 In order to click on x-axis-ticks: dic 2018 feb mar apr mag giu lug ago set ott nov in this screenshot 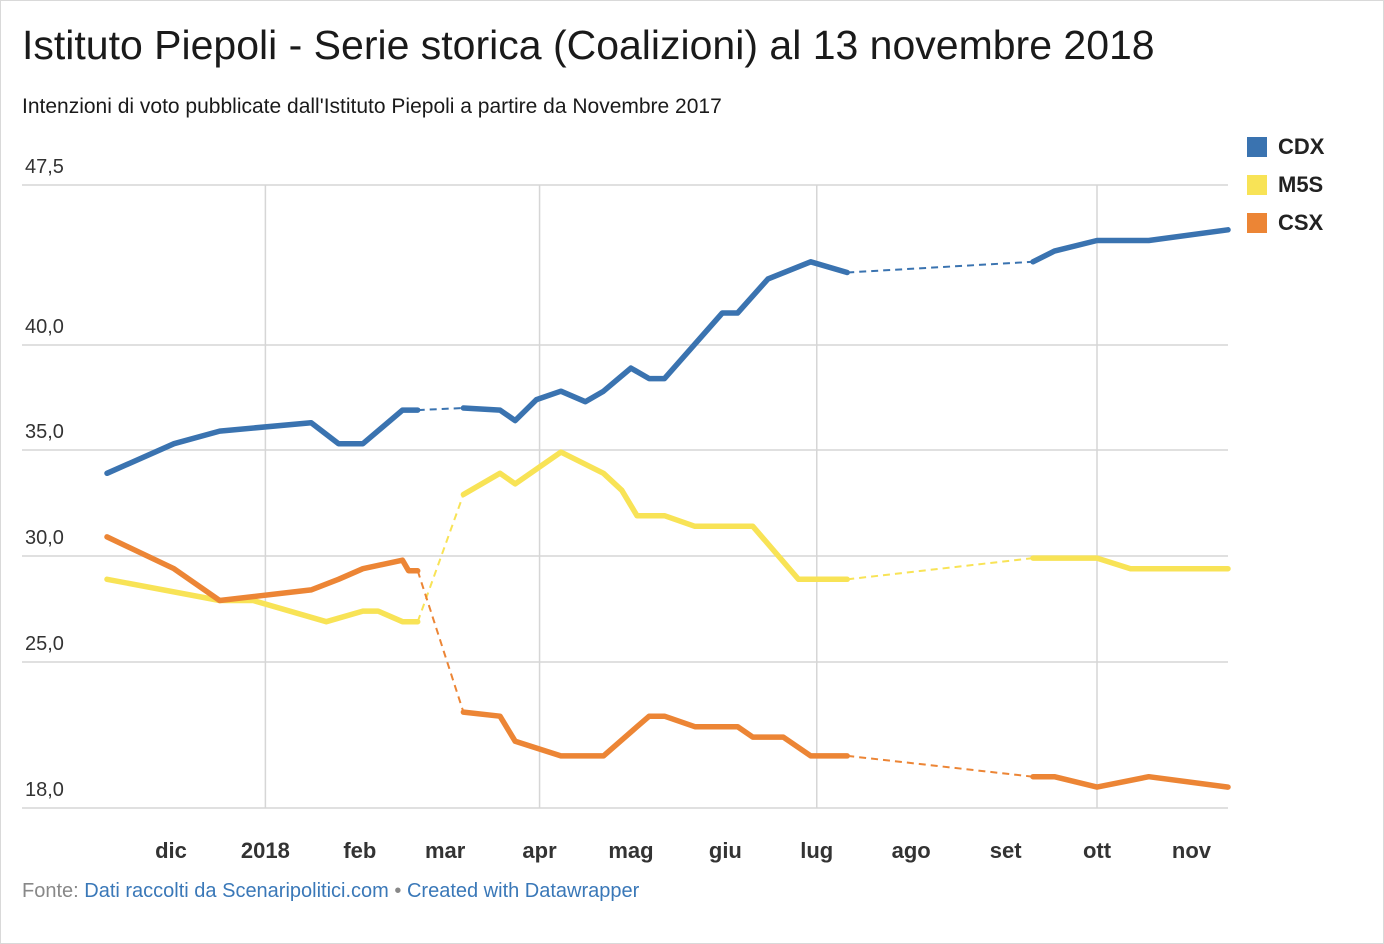, I will do `click(683, 850)`.